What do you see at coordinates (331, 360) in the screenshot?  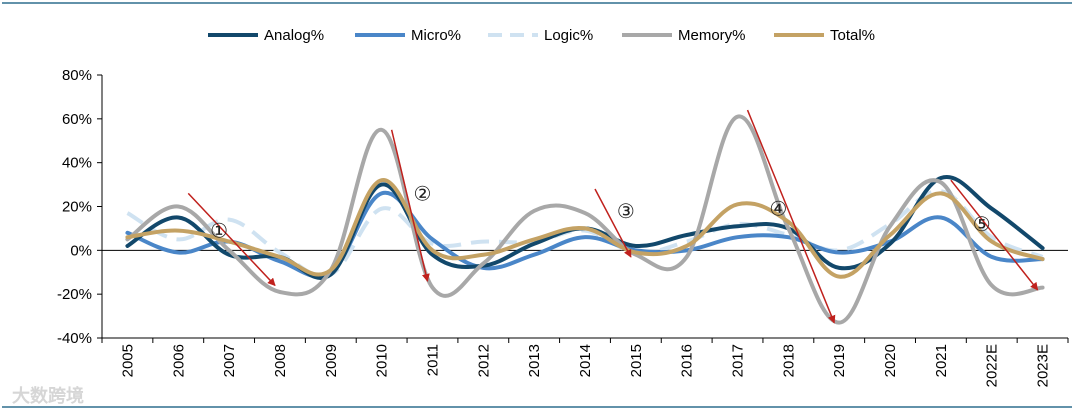 I see `x-tick-label: 2009` at bounding box center [331, 360].